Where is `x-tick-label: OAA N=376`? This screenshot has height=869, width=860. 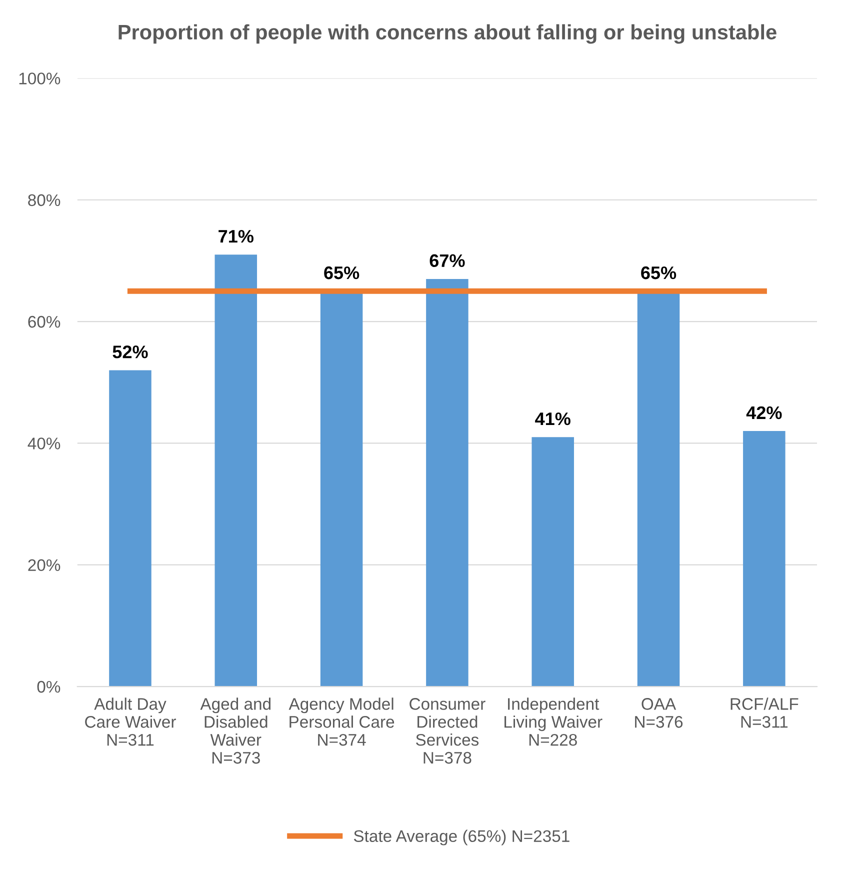
x-tick-label: OAA N=376 is located at coordinates (659, 713).